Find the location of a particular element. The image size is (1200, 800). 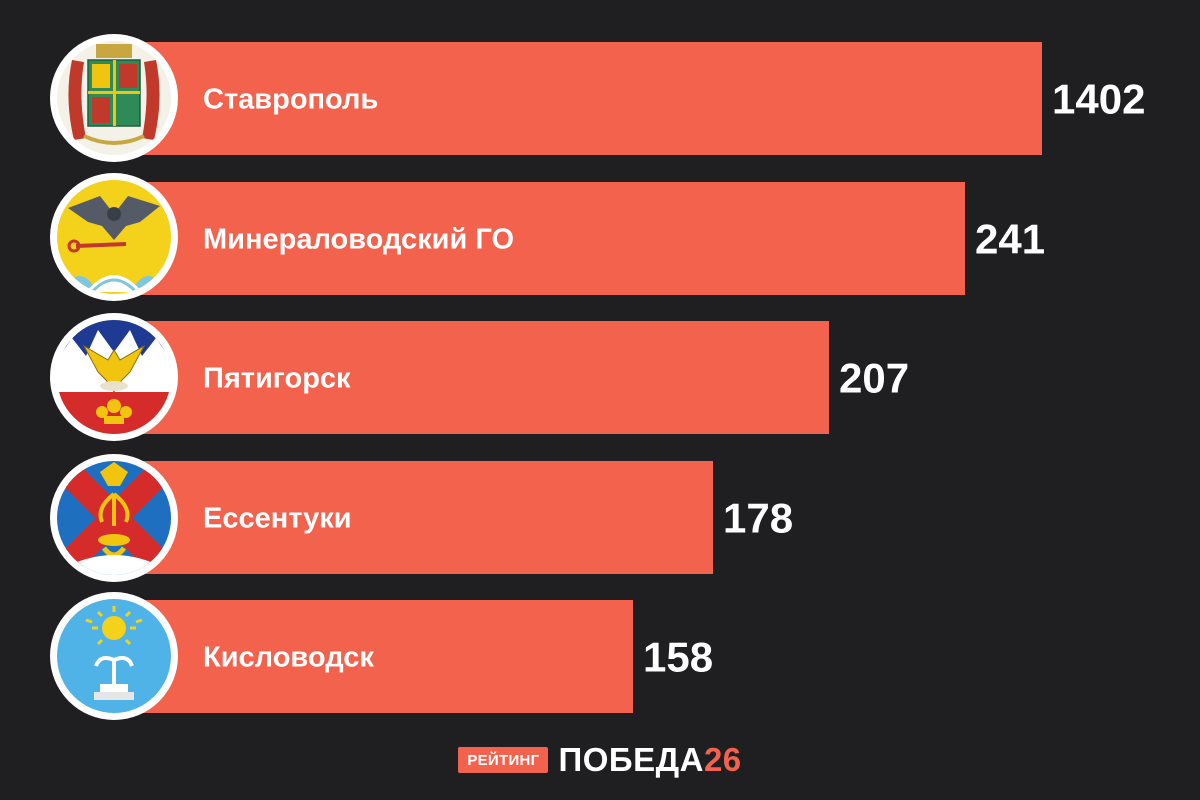

pyatigorsk-coat-of-arms-icon is located at coordinates (114, 377).